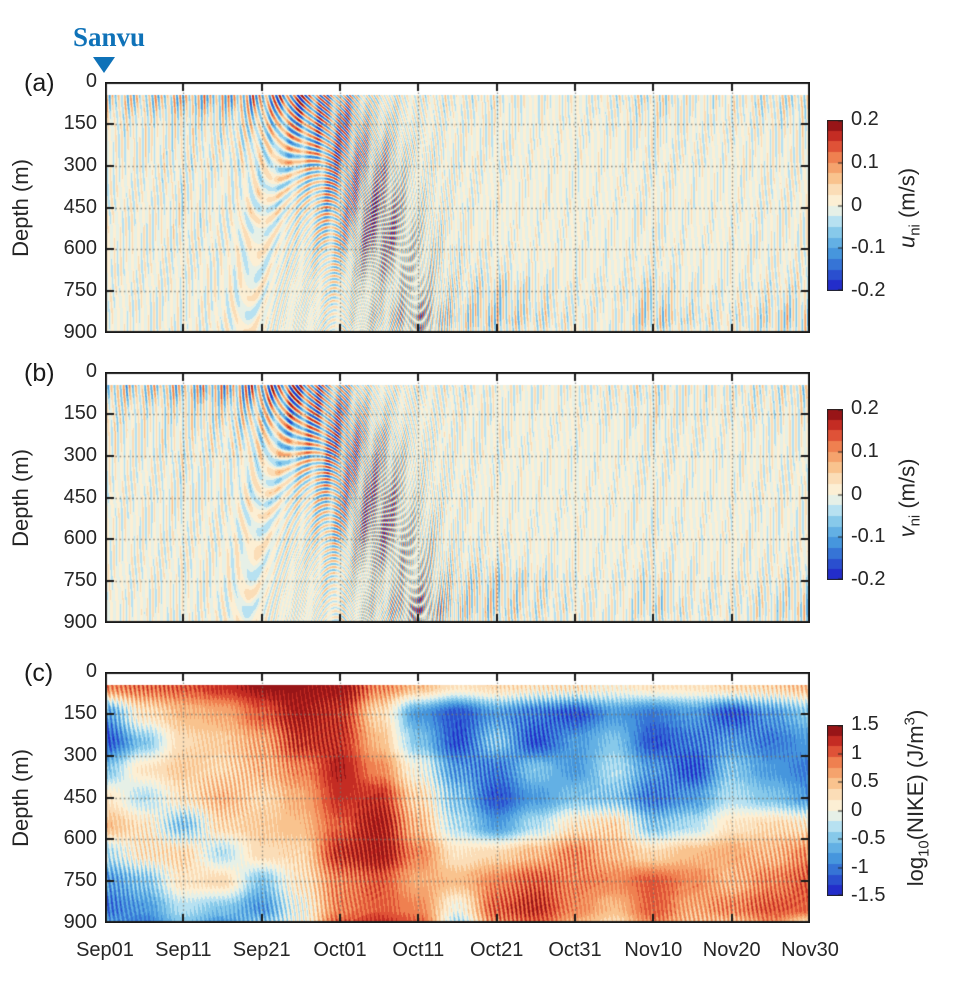 The image size is (965, 1007). What do you see at coordinates (915, 713) in the screenshot?
I see `colorbar-post-c: )` at bounding box center [915, 713].